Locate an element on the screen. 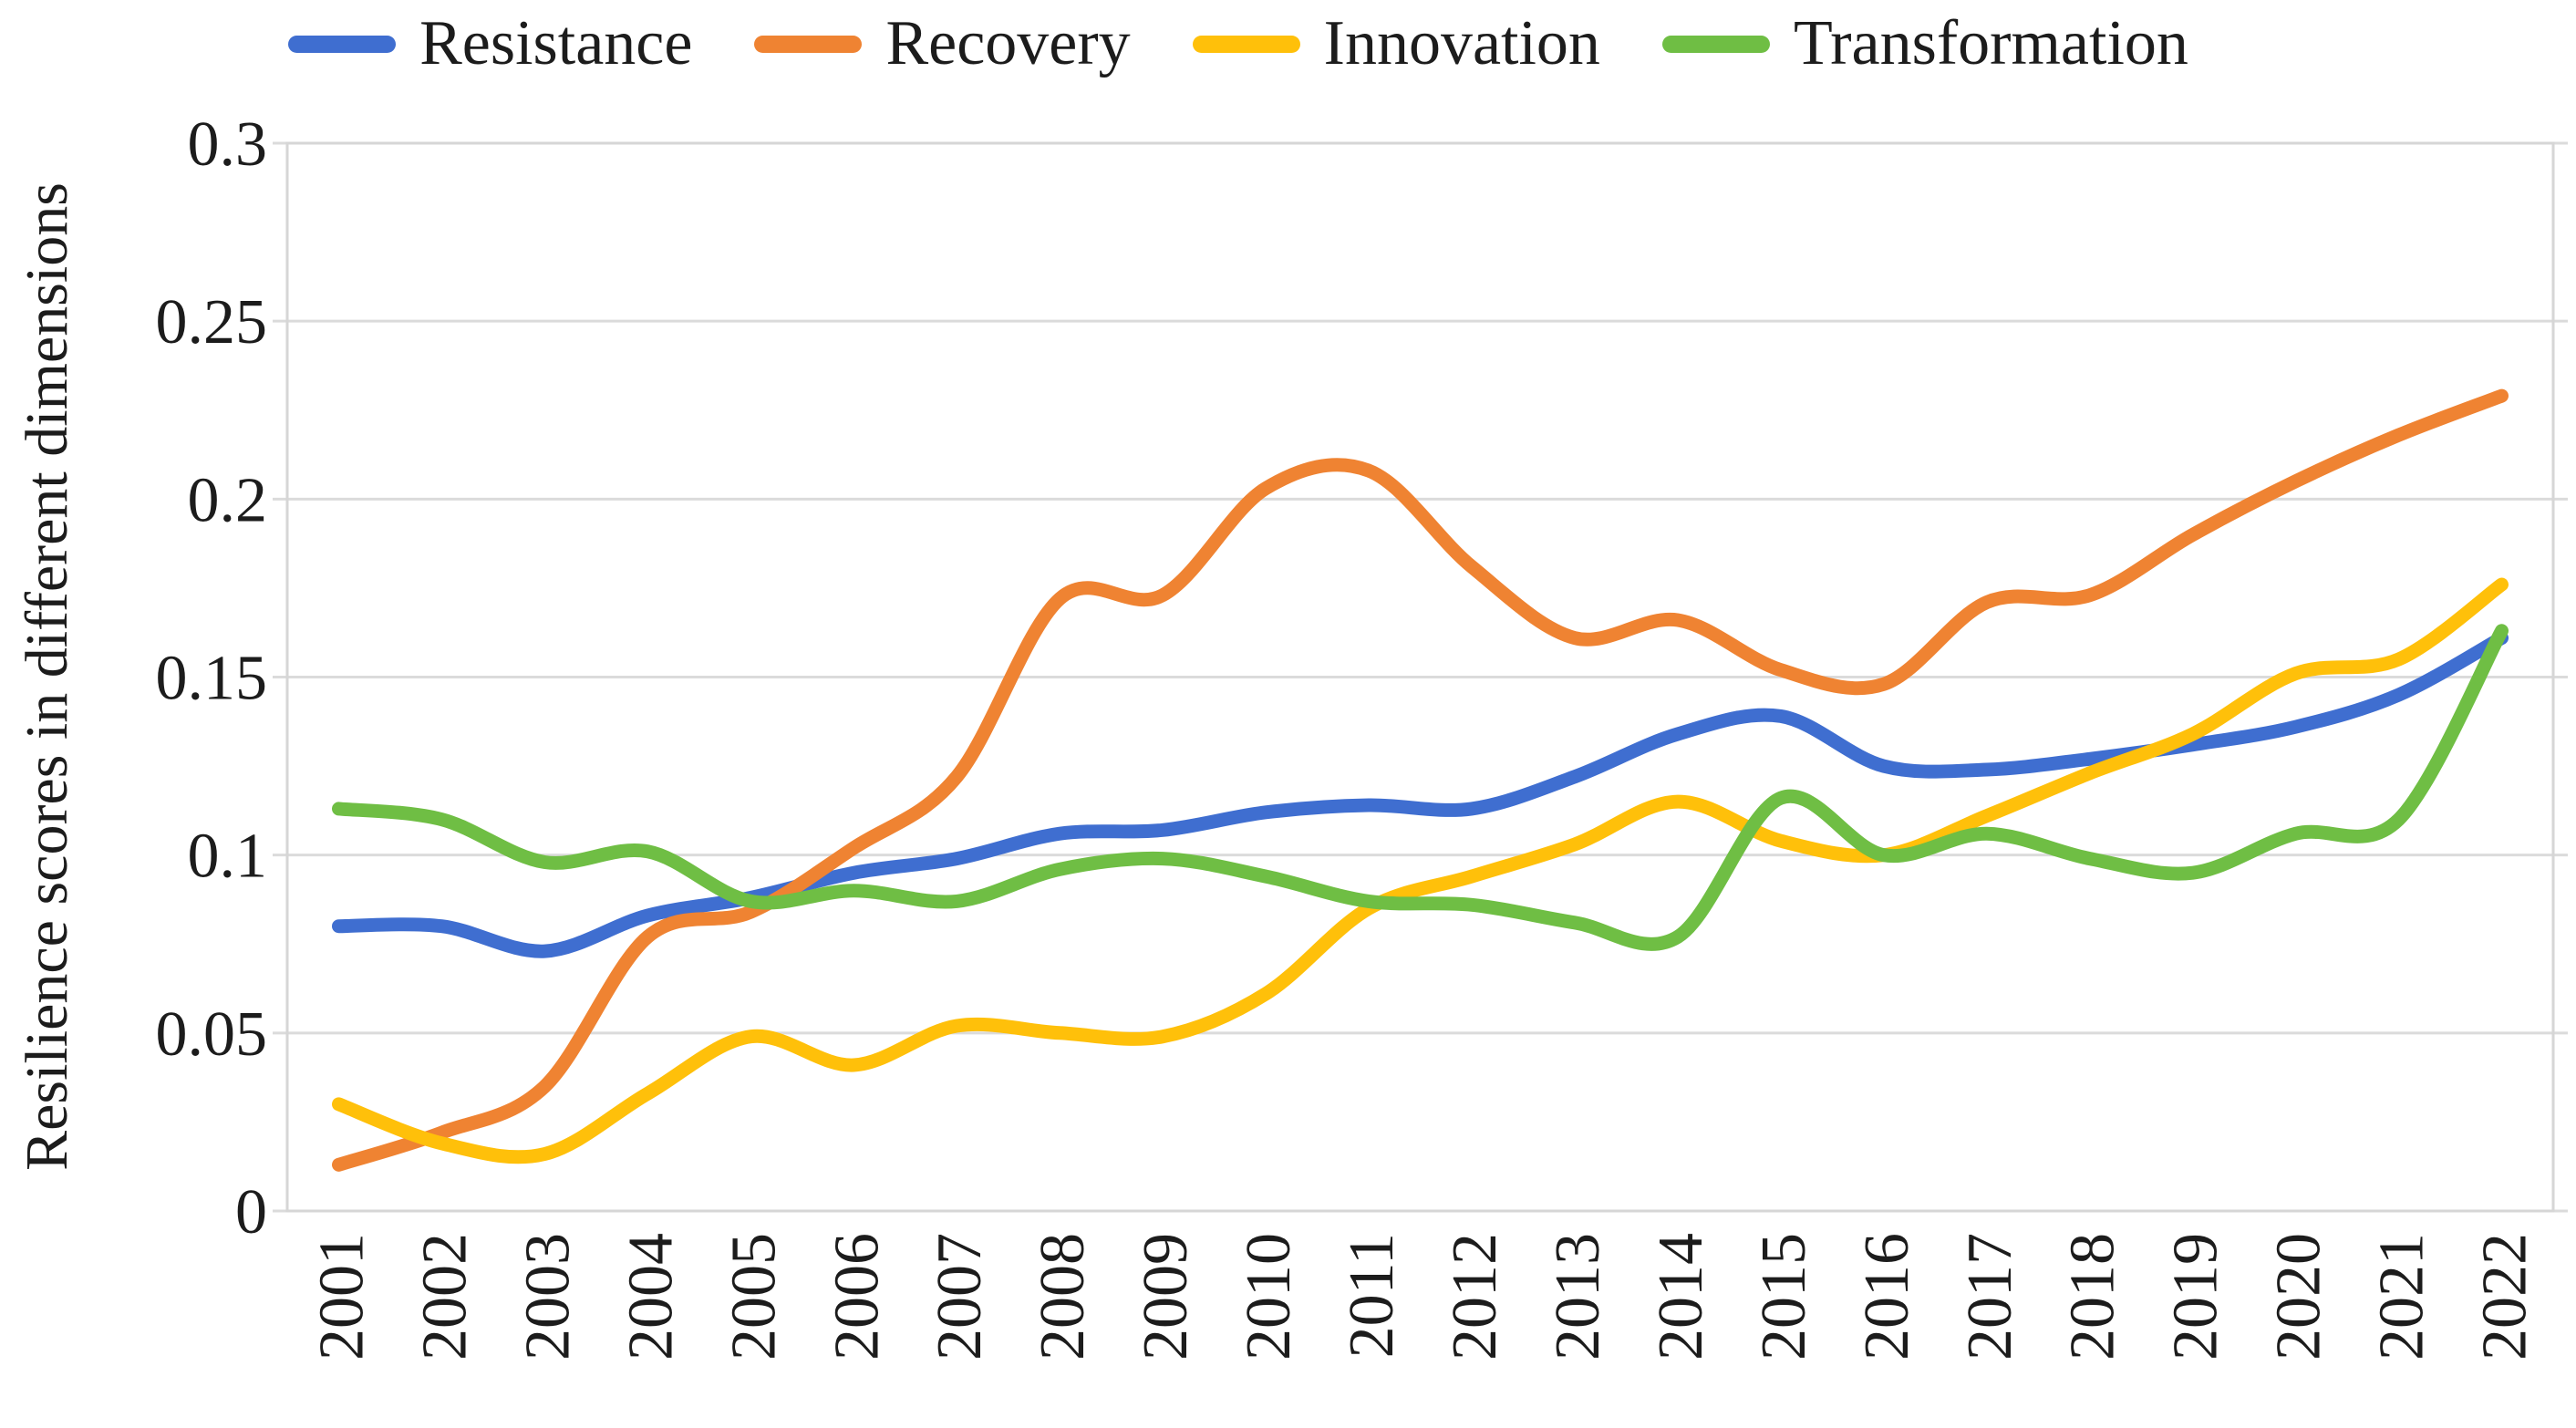  x-tick-label-2008: 2008 is located at coordinates (1063, 1297).